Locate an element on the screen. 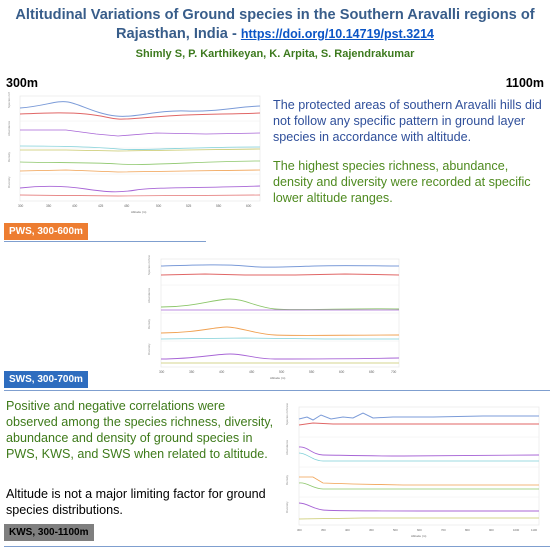  kws-x-axis-label: Altitude (m) is located at coordinates (418, 536).